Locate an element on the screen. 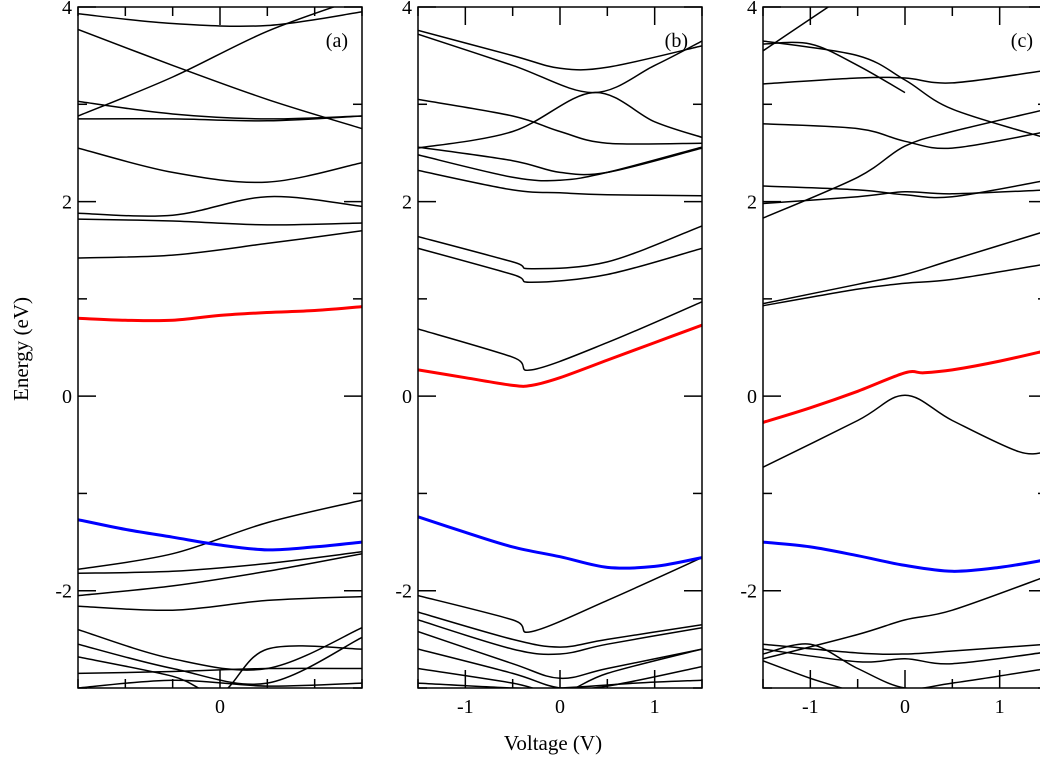 The height and width of the screenshot is (759, 1040). panel-b-red-band is located at coordinates (560, 355).